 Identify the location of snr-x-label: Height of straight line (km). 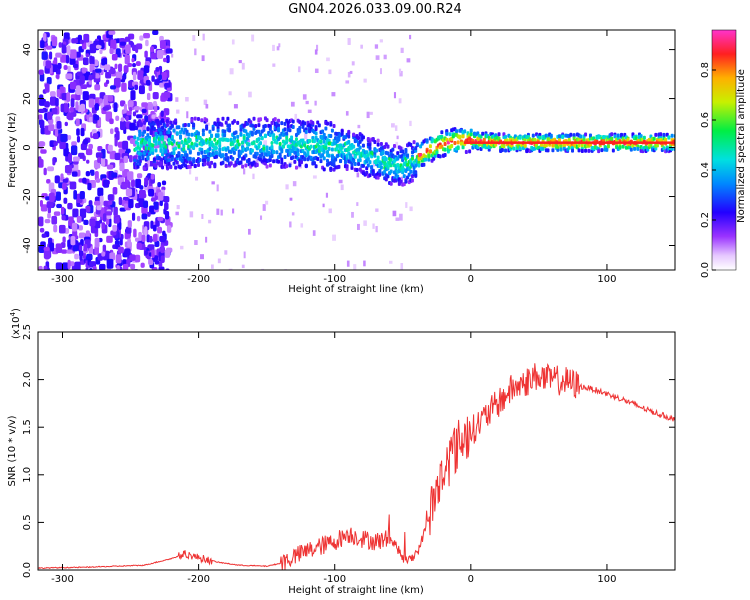
(356, 590).